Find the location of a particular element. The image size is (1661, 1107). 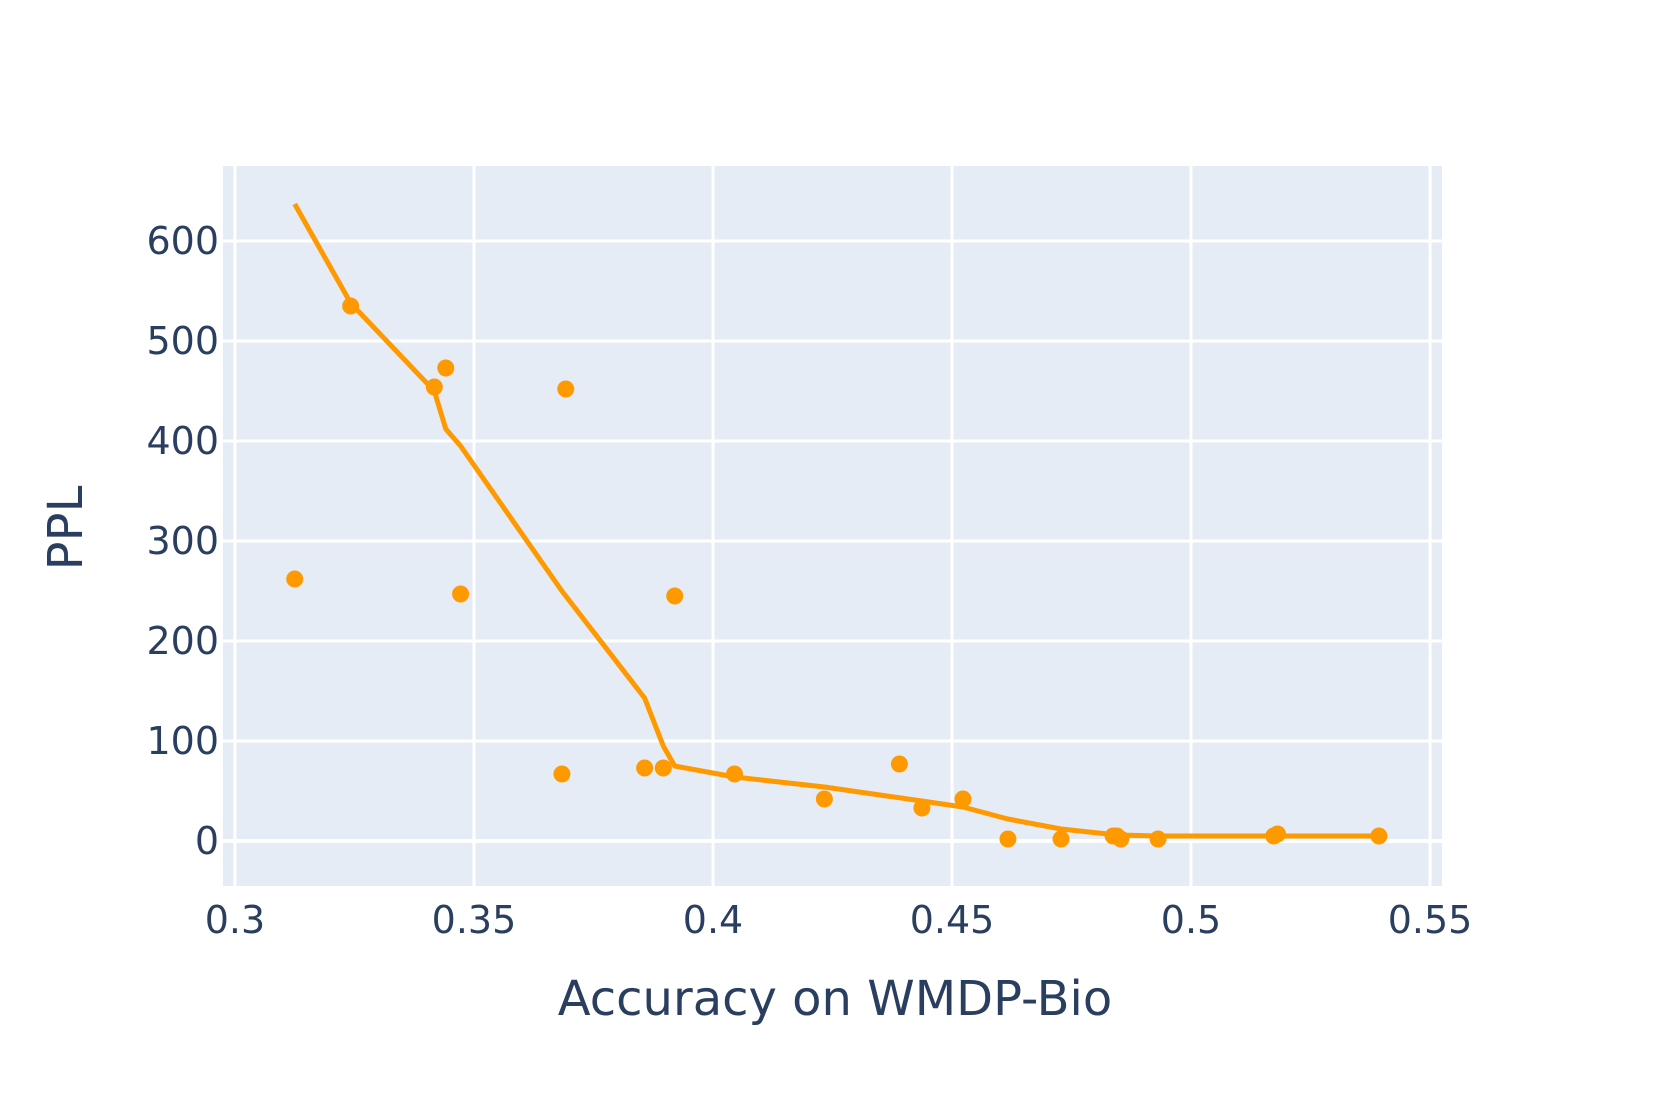

x-tick-label: 0.35 is located at coordinates (474, 920).